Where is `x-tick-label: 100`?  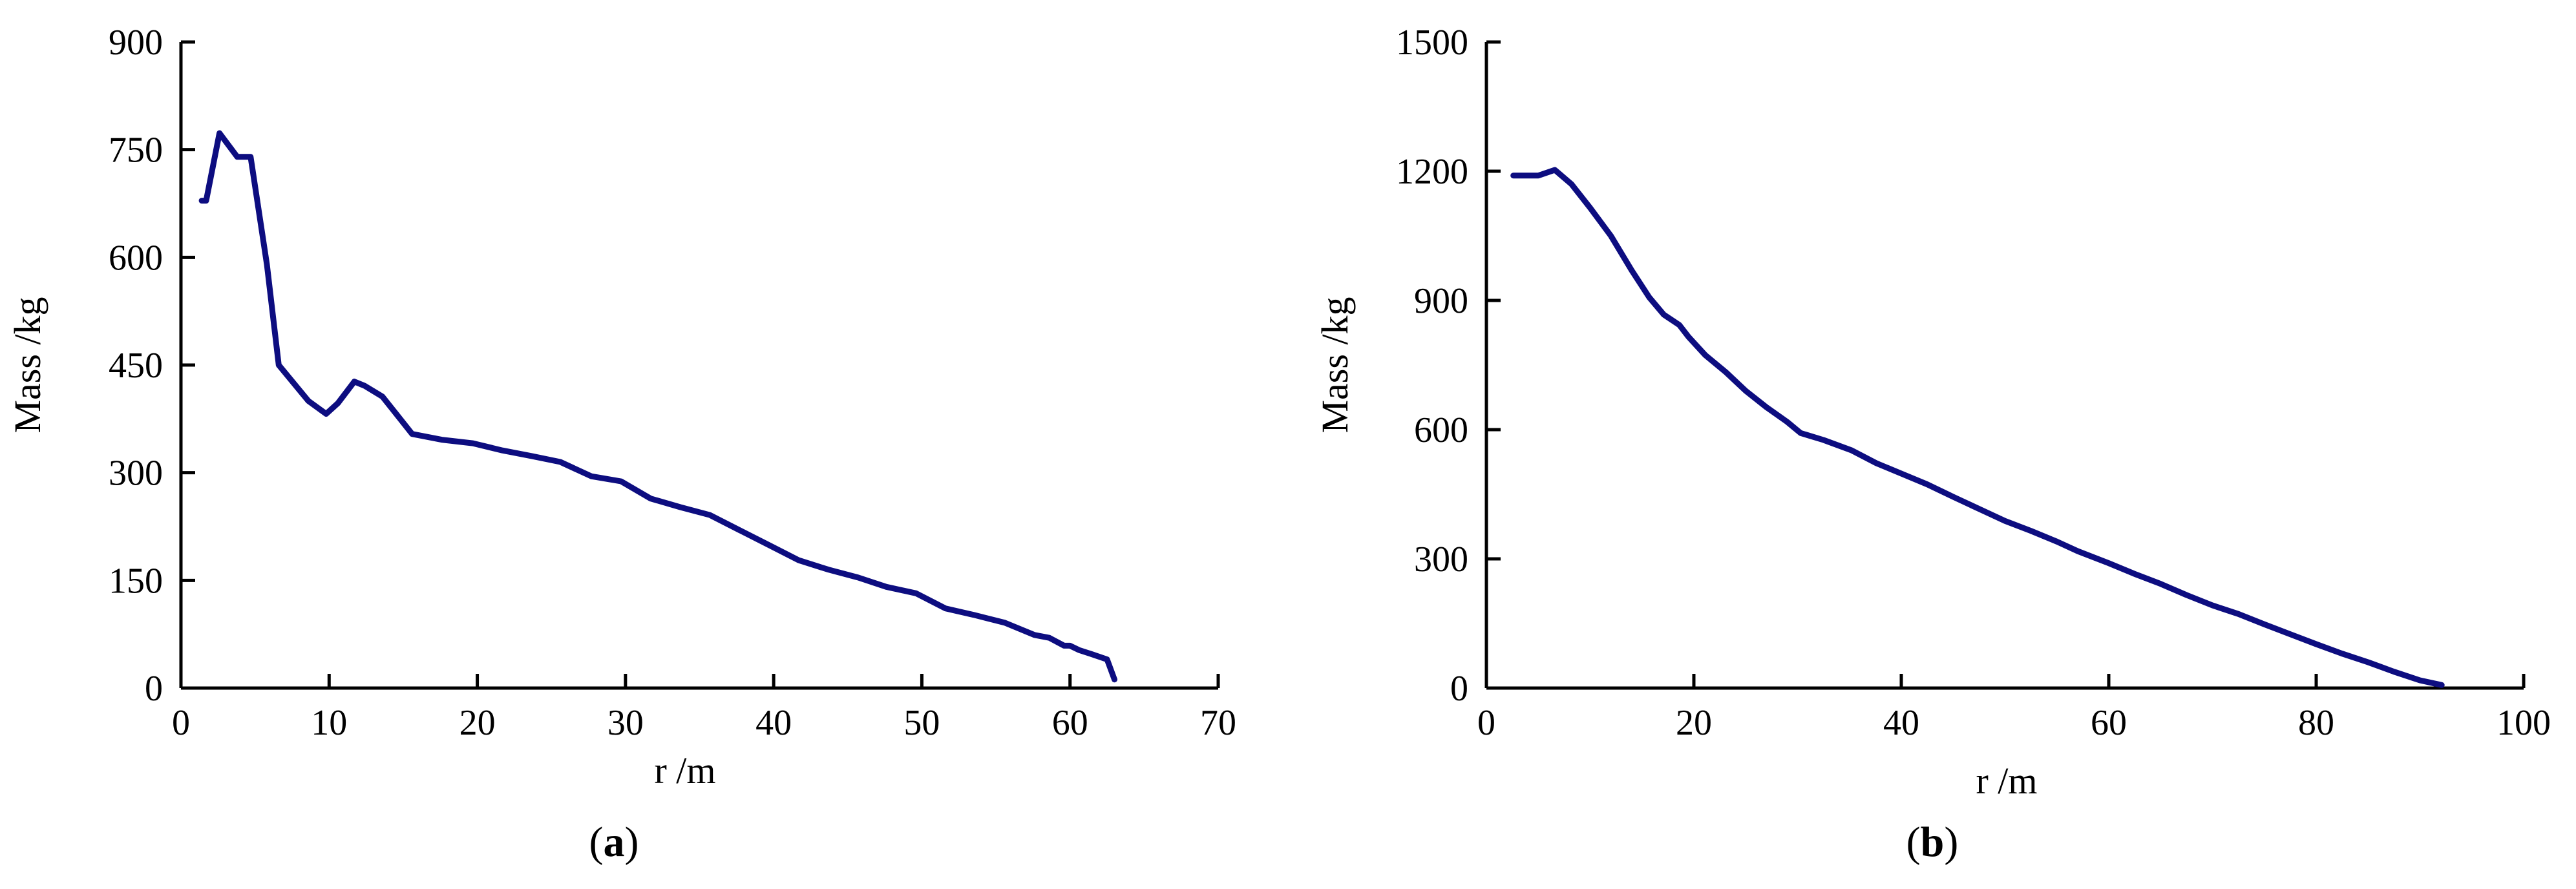
x-tick-label: 100 is located at coordinates (2524, 723).